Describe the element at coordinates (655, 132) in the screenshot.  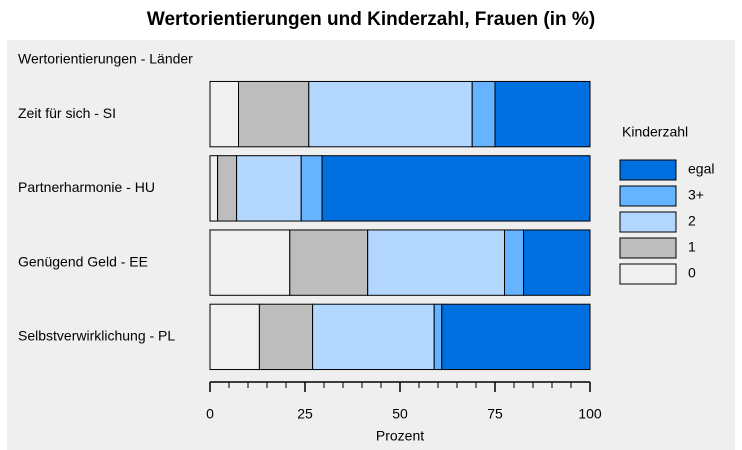
I see `legend-title: Kinderzahl` at that location.